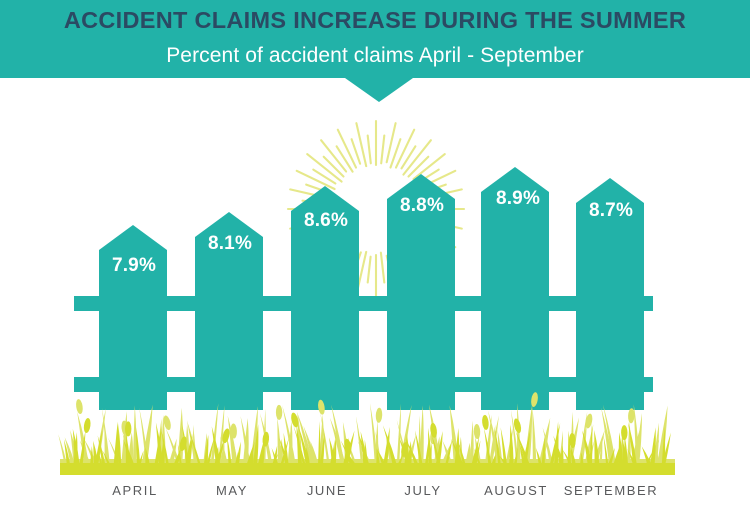  I want to click on bar-value-label: 8.7%, so click(611, 210).